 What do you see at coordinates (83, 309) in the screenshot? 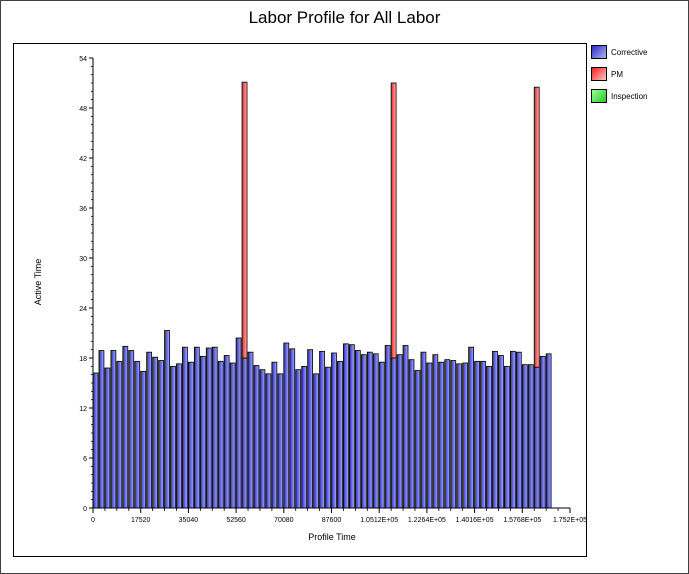
I see `y-tick-label-4: 24` at bounding box center [83, 309].